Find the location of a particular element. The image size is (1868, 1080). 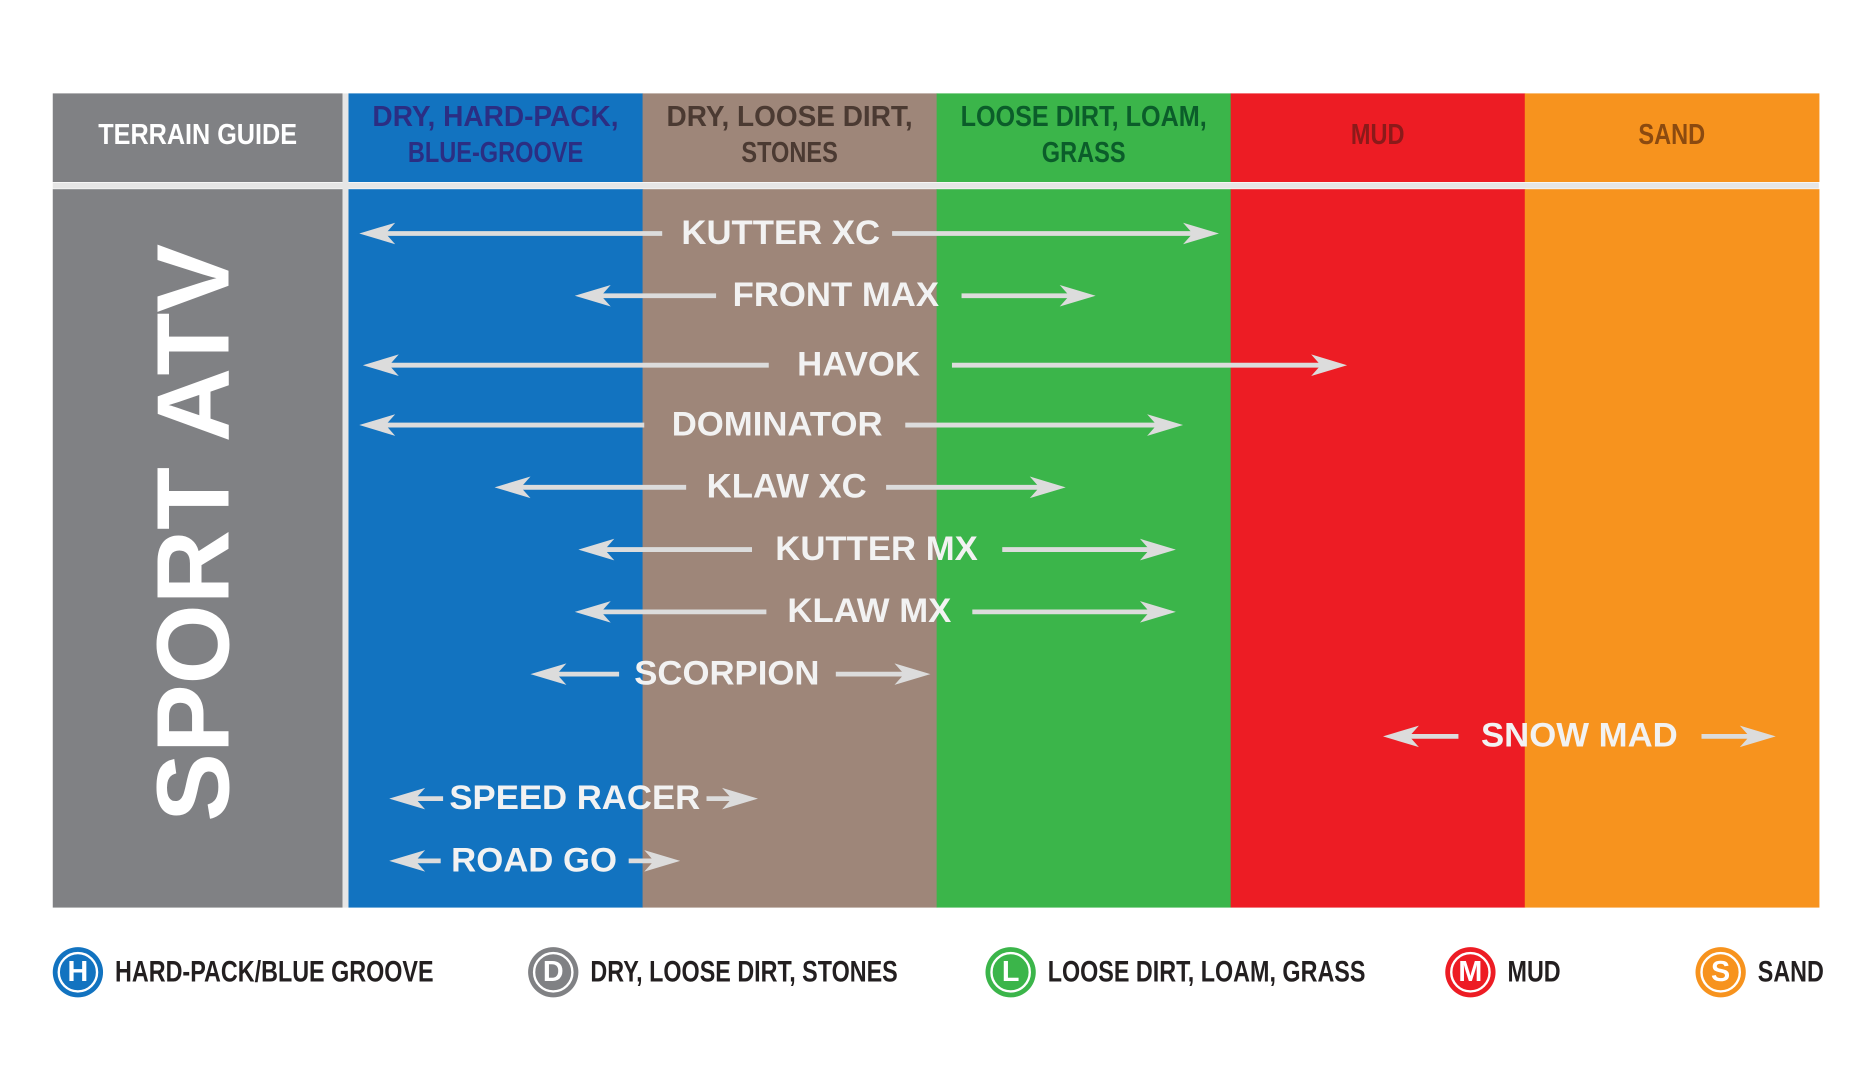

header-title: TERRAIN GUIDE is located at coordinates (197, 135).